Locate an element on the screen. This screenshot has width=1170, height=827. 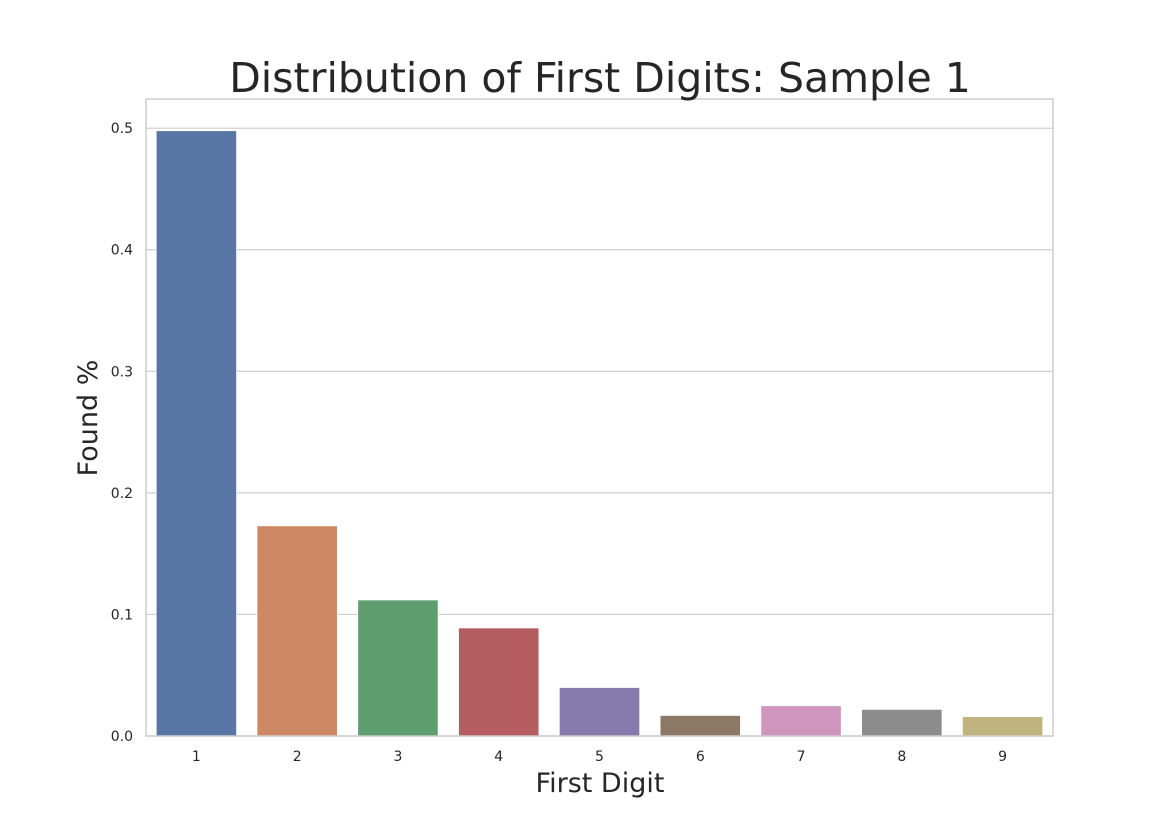
chart-title: Distribution of First Digits: Sample 1 is located at coordinates (600, 78).